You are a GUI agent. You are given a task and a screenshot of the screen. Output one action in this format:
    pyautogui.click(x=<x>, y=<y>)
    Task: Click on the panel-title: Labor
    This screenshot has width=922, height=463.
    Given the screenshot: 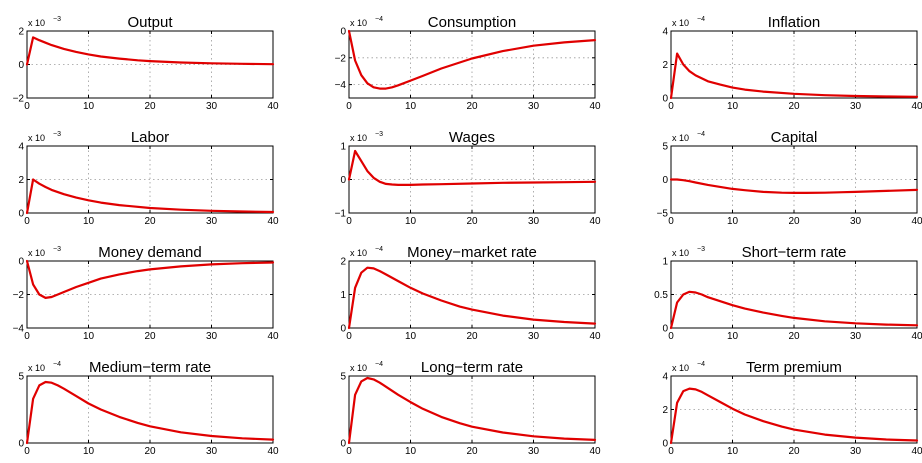 What is the action you would take?
    pyautogui.click(x=150, y=137)
    